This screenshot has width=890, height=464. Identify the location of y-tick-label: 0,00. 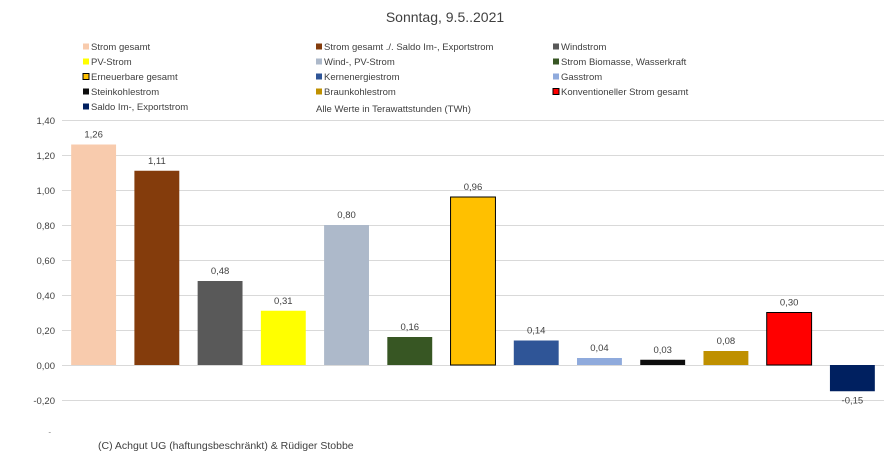
(46, 366).